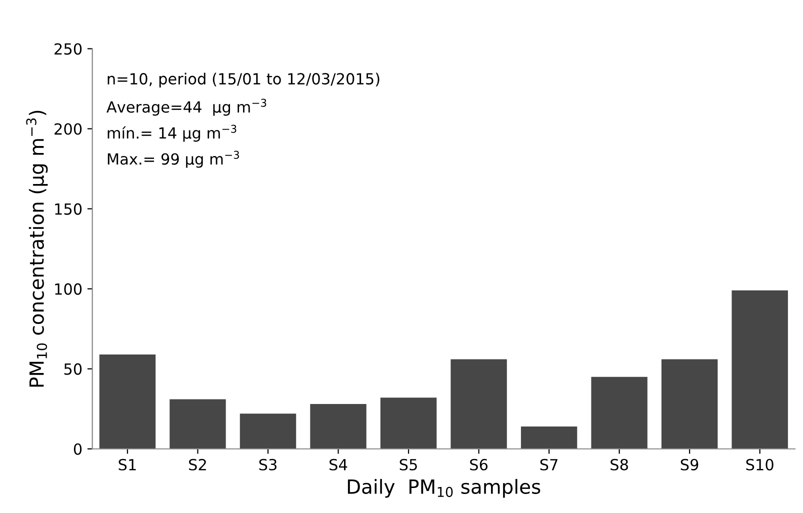 This screenshot has height=513, width=803. Describe the element at coordinates (68, 49) in the screenshot. I see `y-tick-label: 250` at that location.